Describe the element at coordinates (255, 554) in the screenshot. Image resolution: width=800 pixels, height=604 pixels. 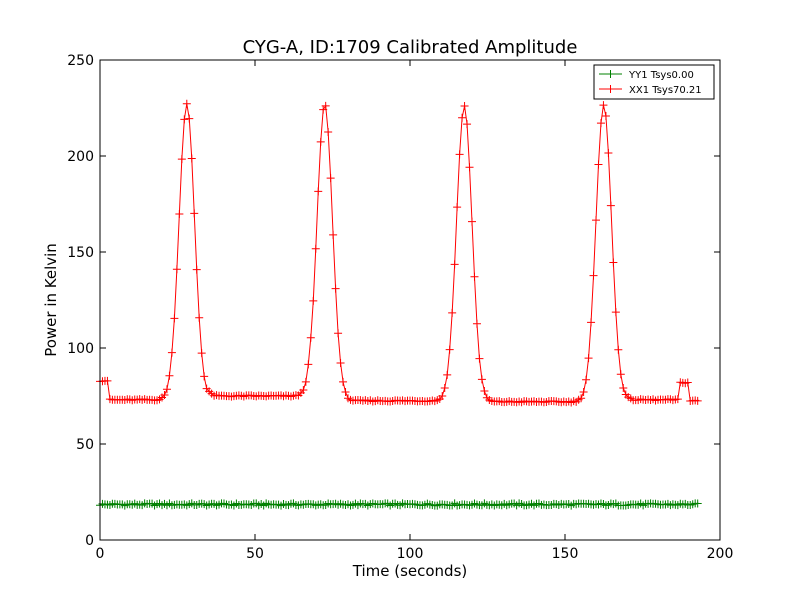
I see `x-tick-label: 50` at that location.